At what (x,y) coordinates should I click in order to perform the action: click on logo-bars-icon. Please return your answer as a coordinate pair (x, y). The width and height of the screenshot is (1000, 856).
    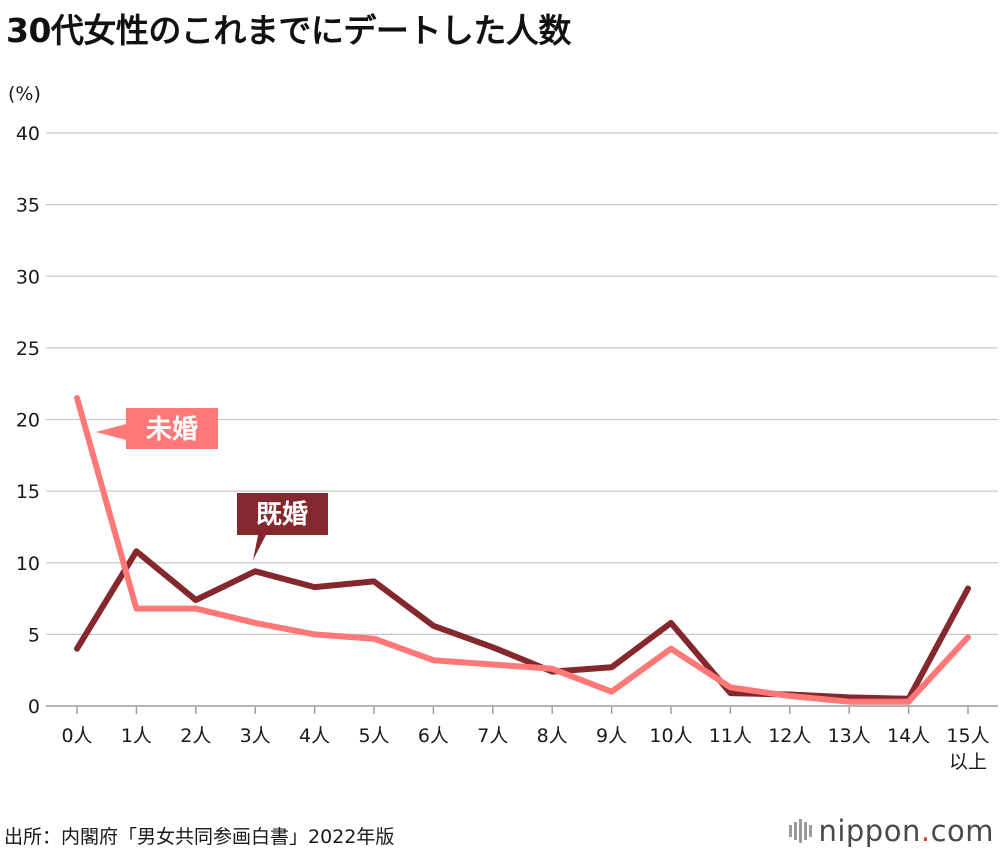
    Looking at the image, I should click on (801, 831).